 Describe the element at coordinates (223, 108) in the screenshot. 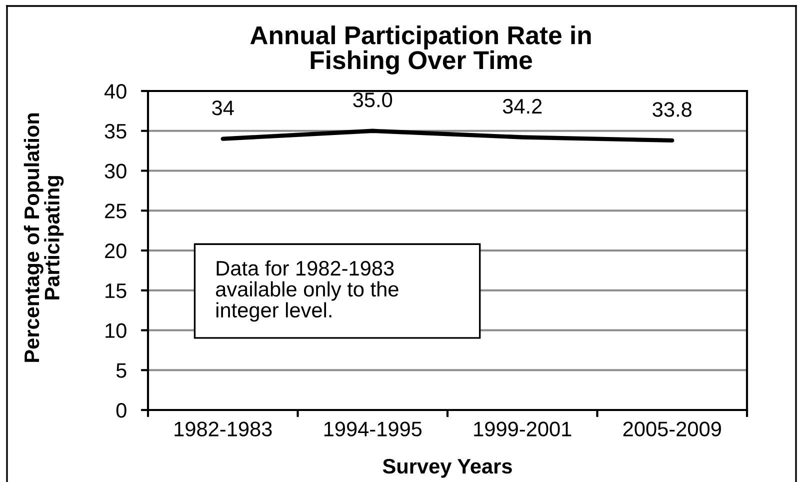

I see `data-label: 34` at that location.